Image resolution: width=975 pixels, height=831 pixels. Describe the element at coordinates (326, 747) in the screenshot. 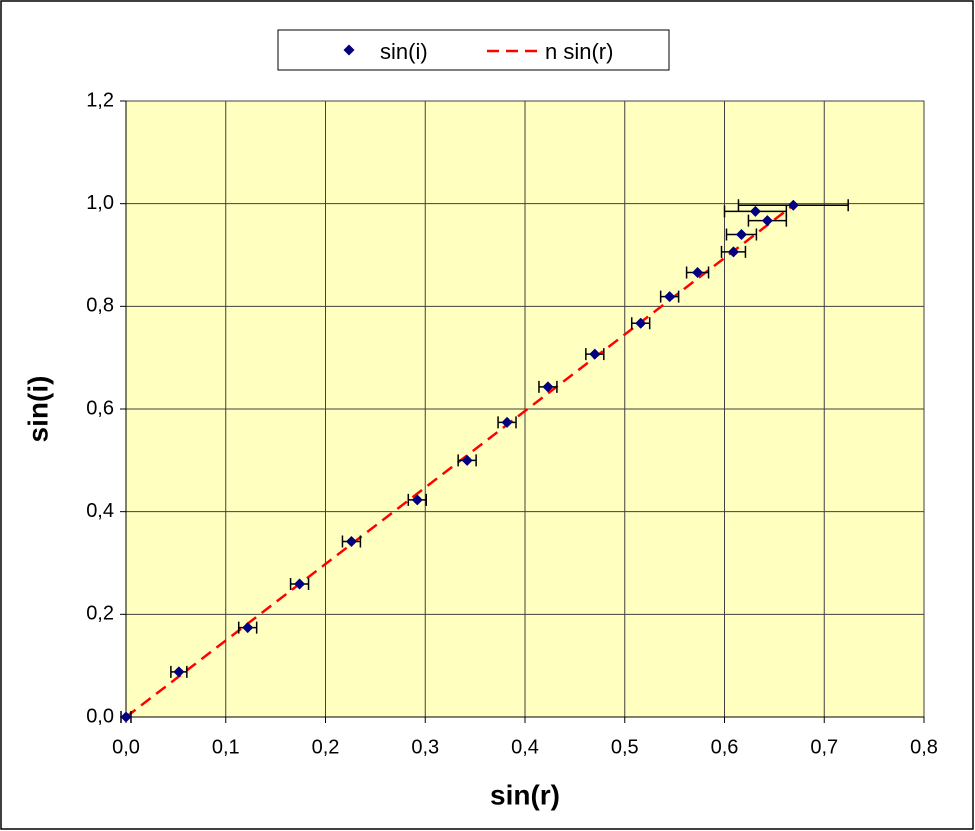

I see `x-tick-label: 0,2` at that location.